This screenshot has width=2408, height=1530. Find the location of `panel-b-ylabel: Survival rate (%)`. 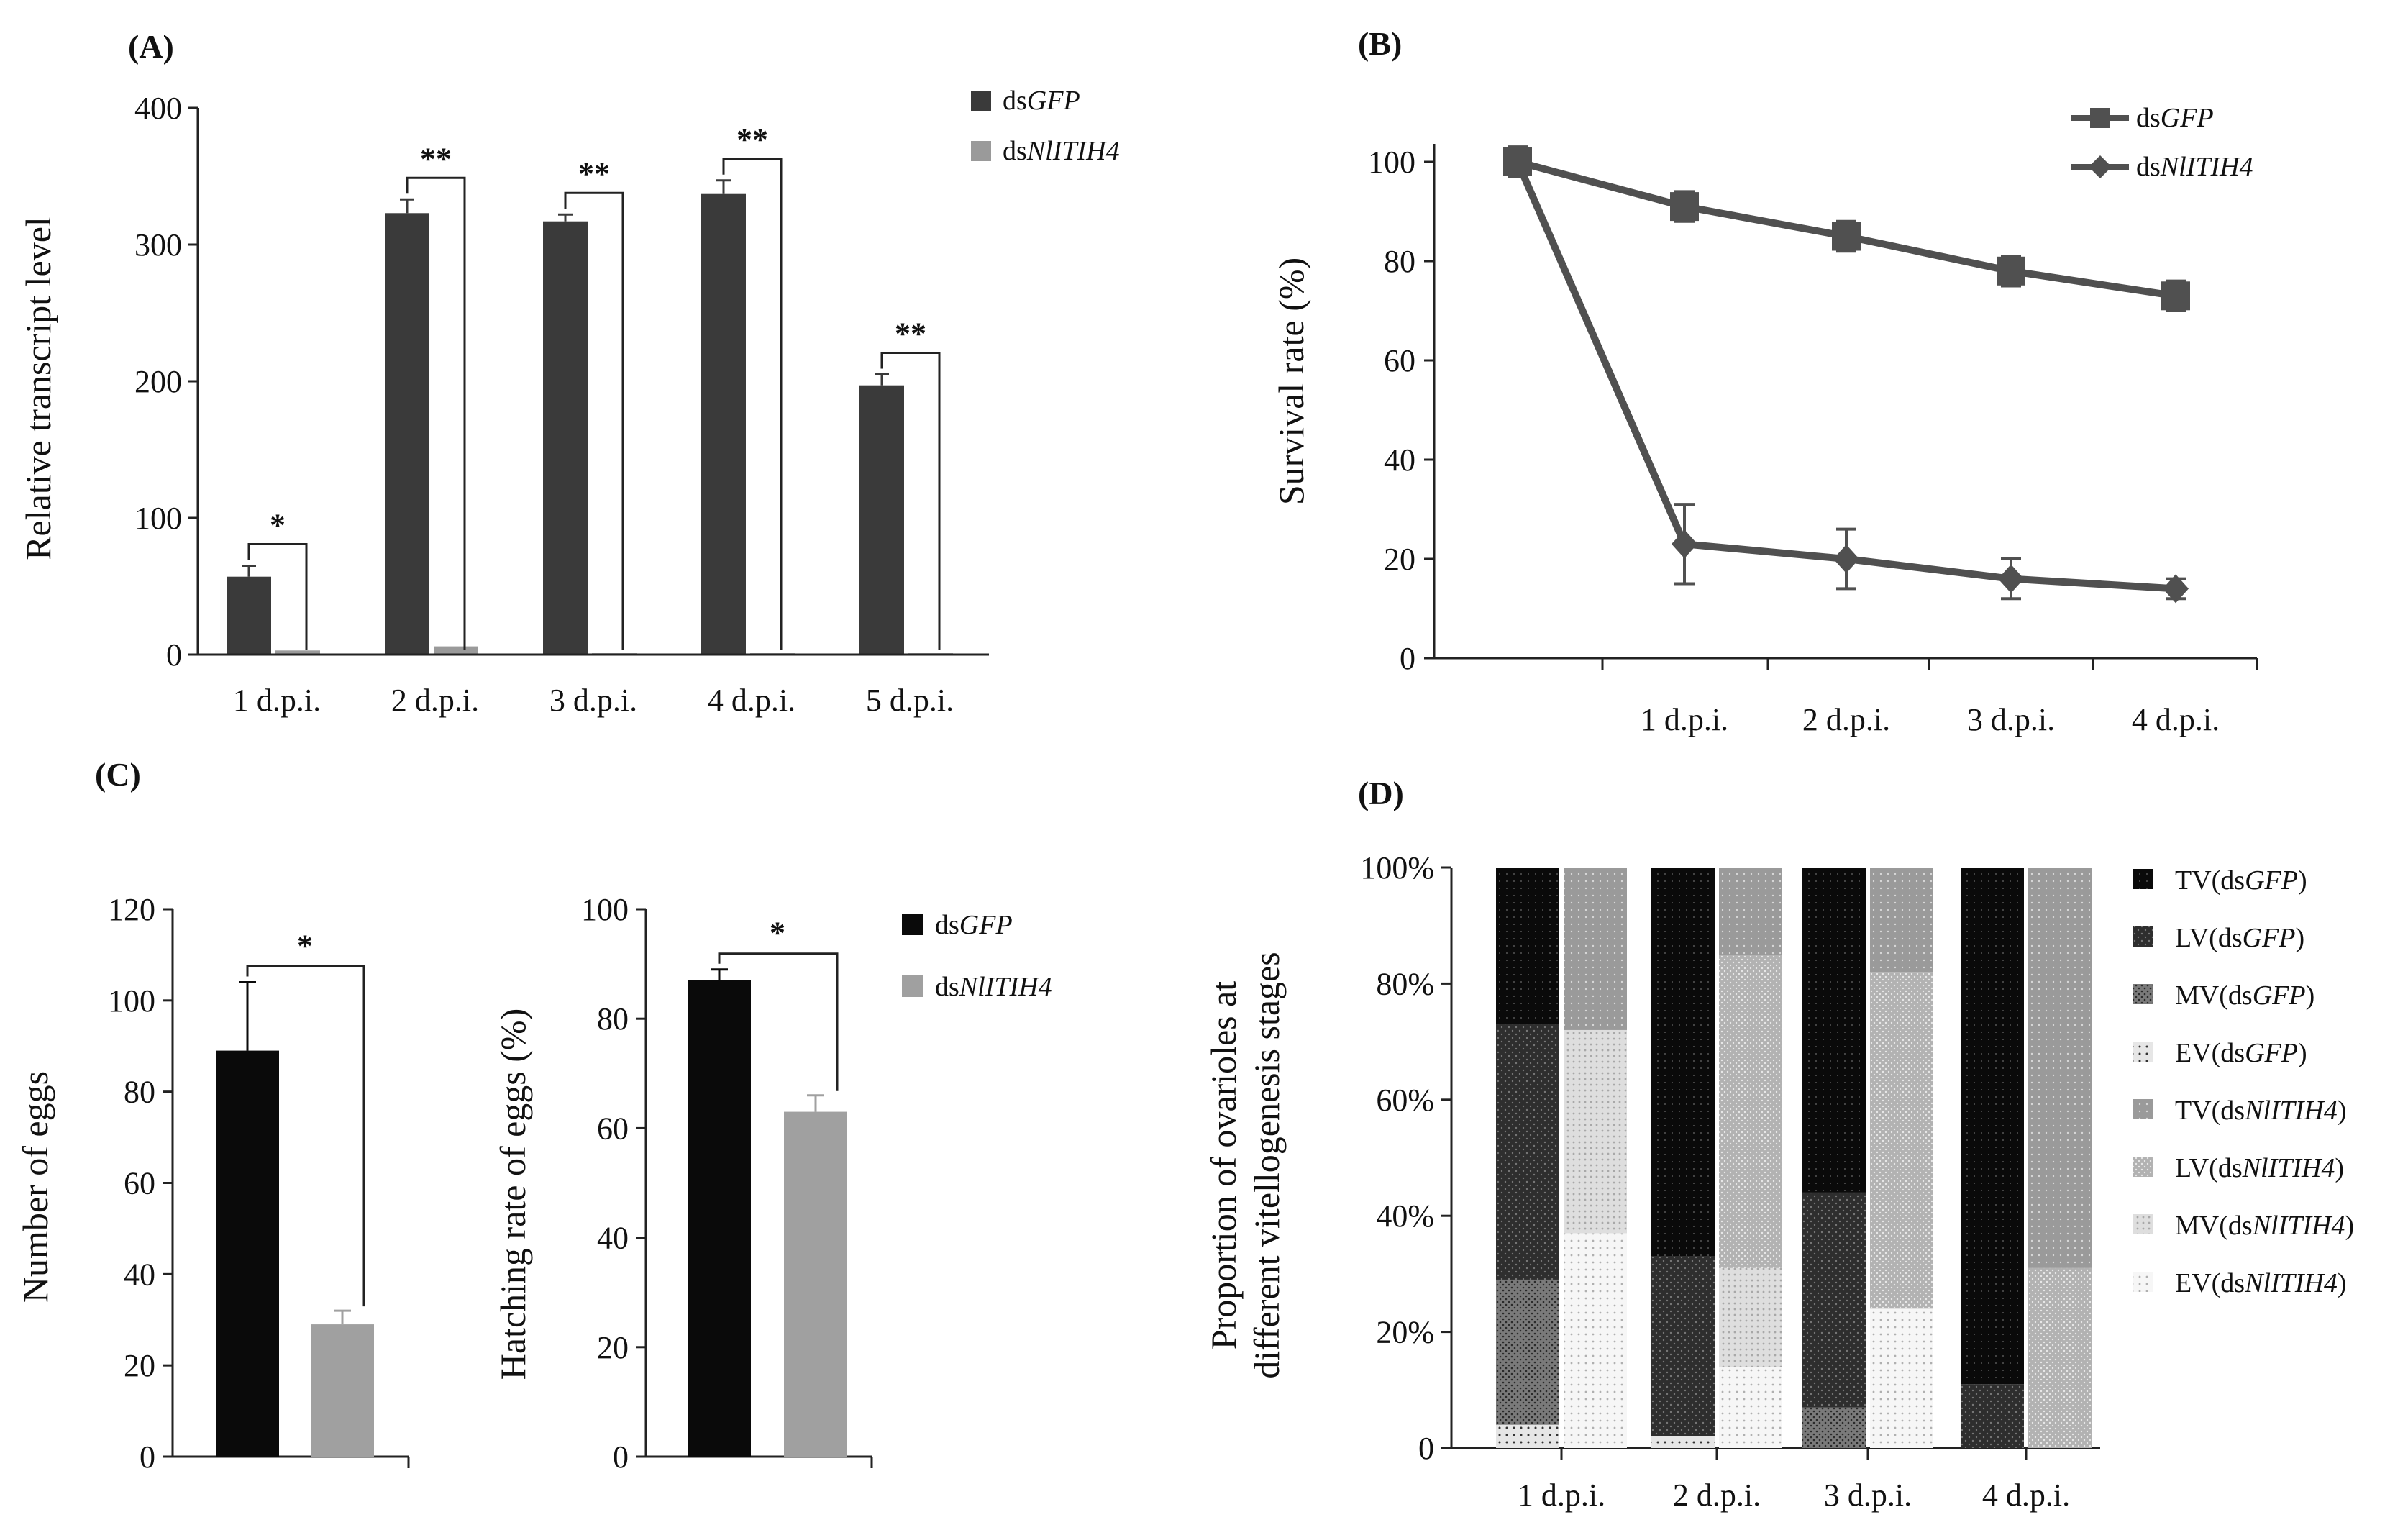

panel-b-ylabel: Survival rate (%) is located at coordinates (1291, 381).